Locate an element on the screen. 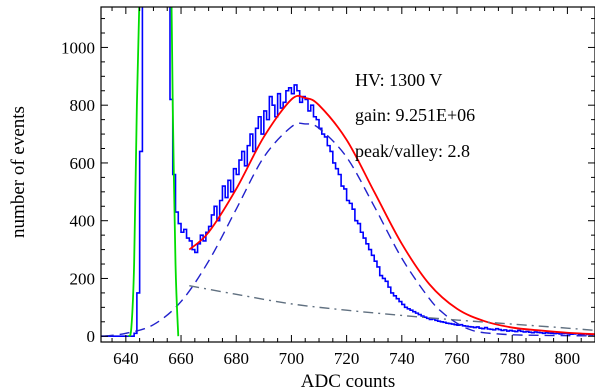 The image size is (595, 392). x-tick-label: 640 is located at coordinates (126, 358).